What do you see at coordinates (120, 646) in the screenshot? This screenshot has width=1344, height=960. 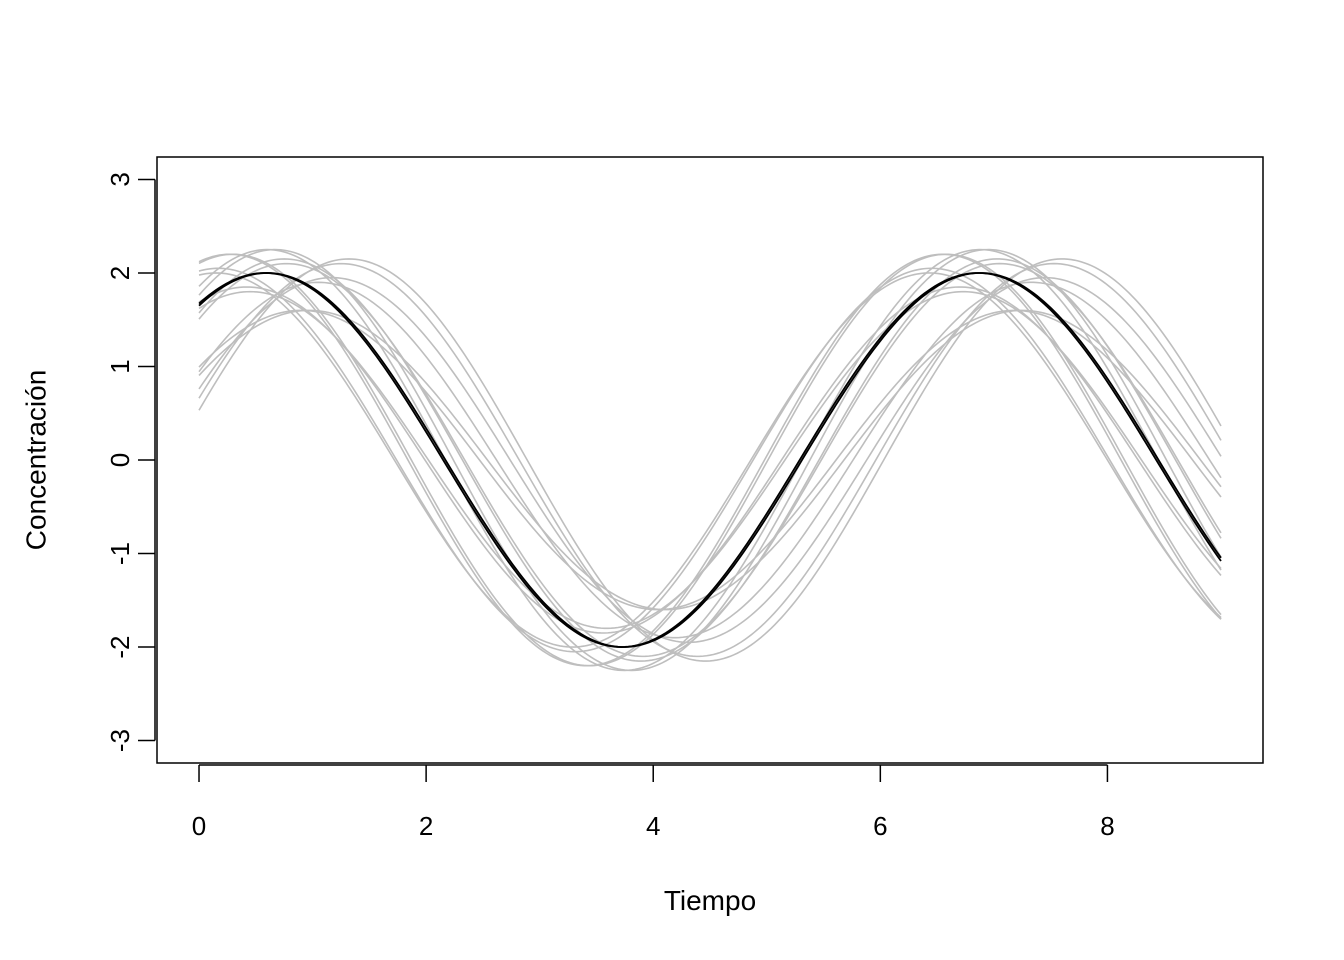 I see `y-tick-label: -2` at bounding box center [120, 646].